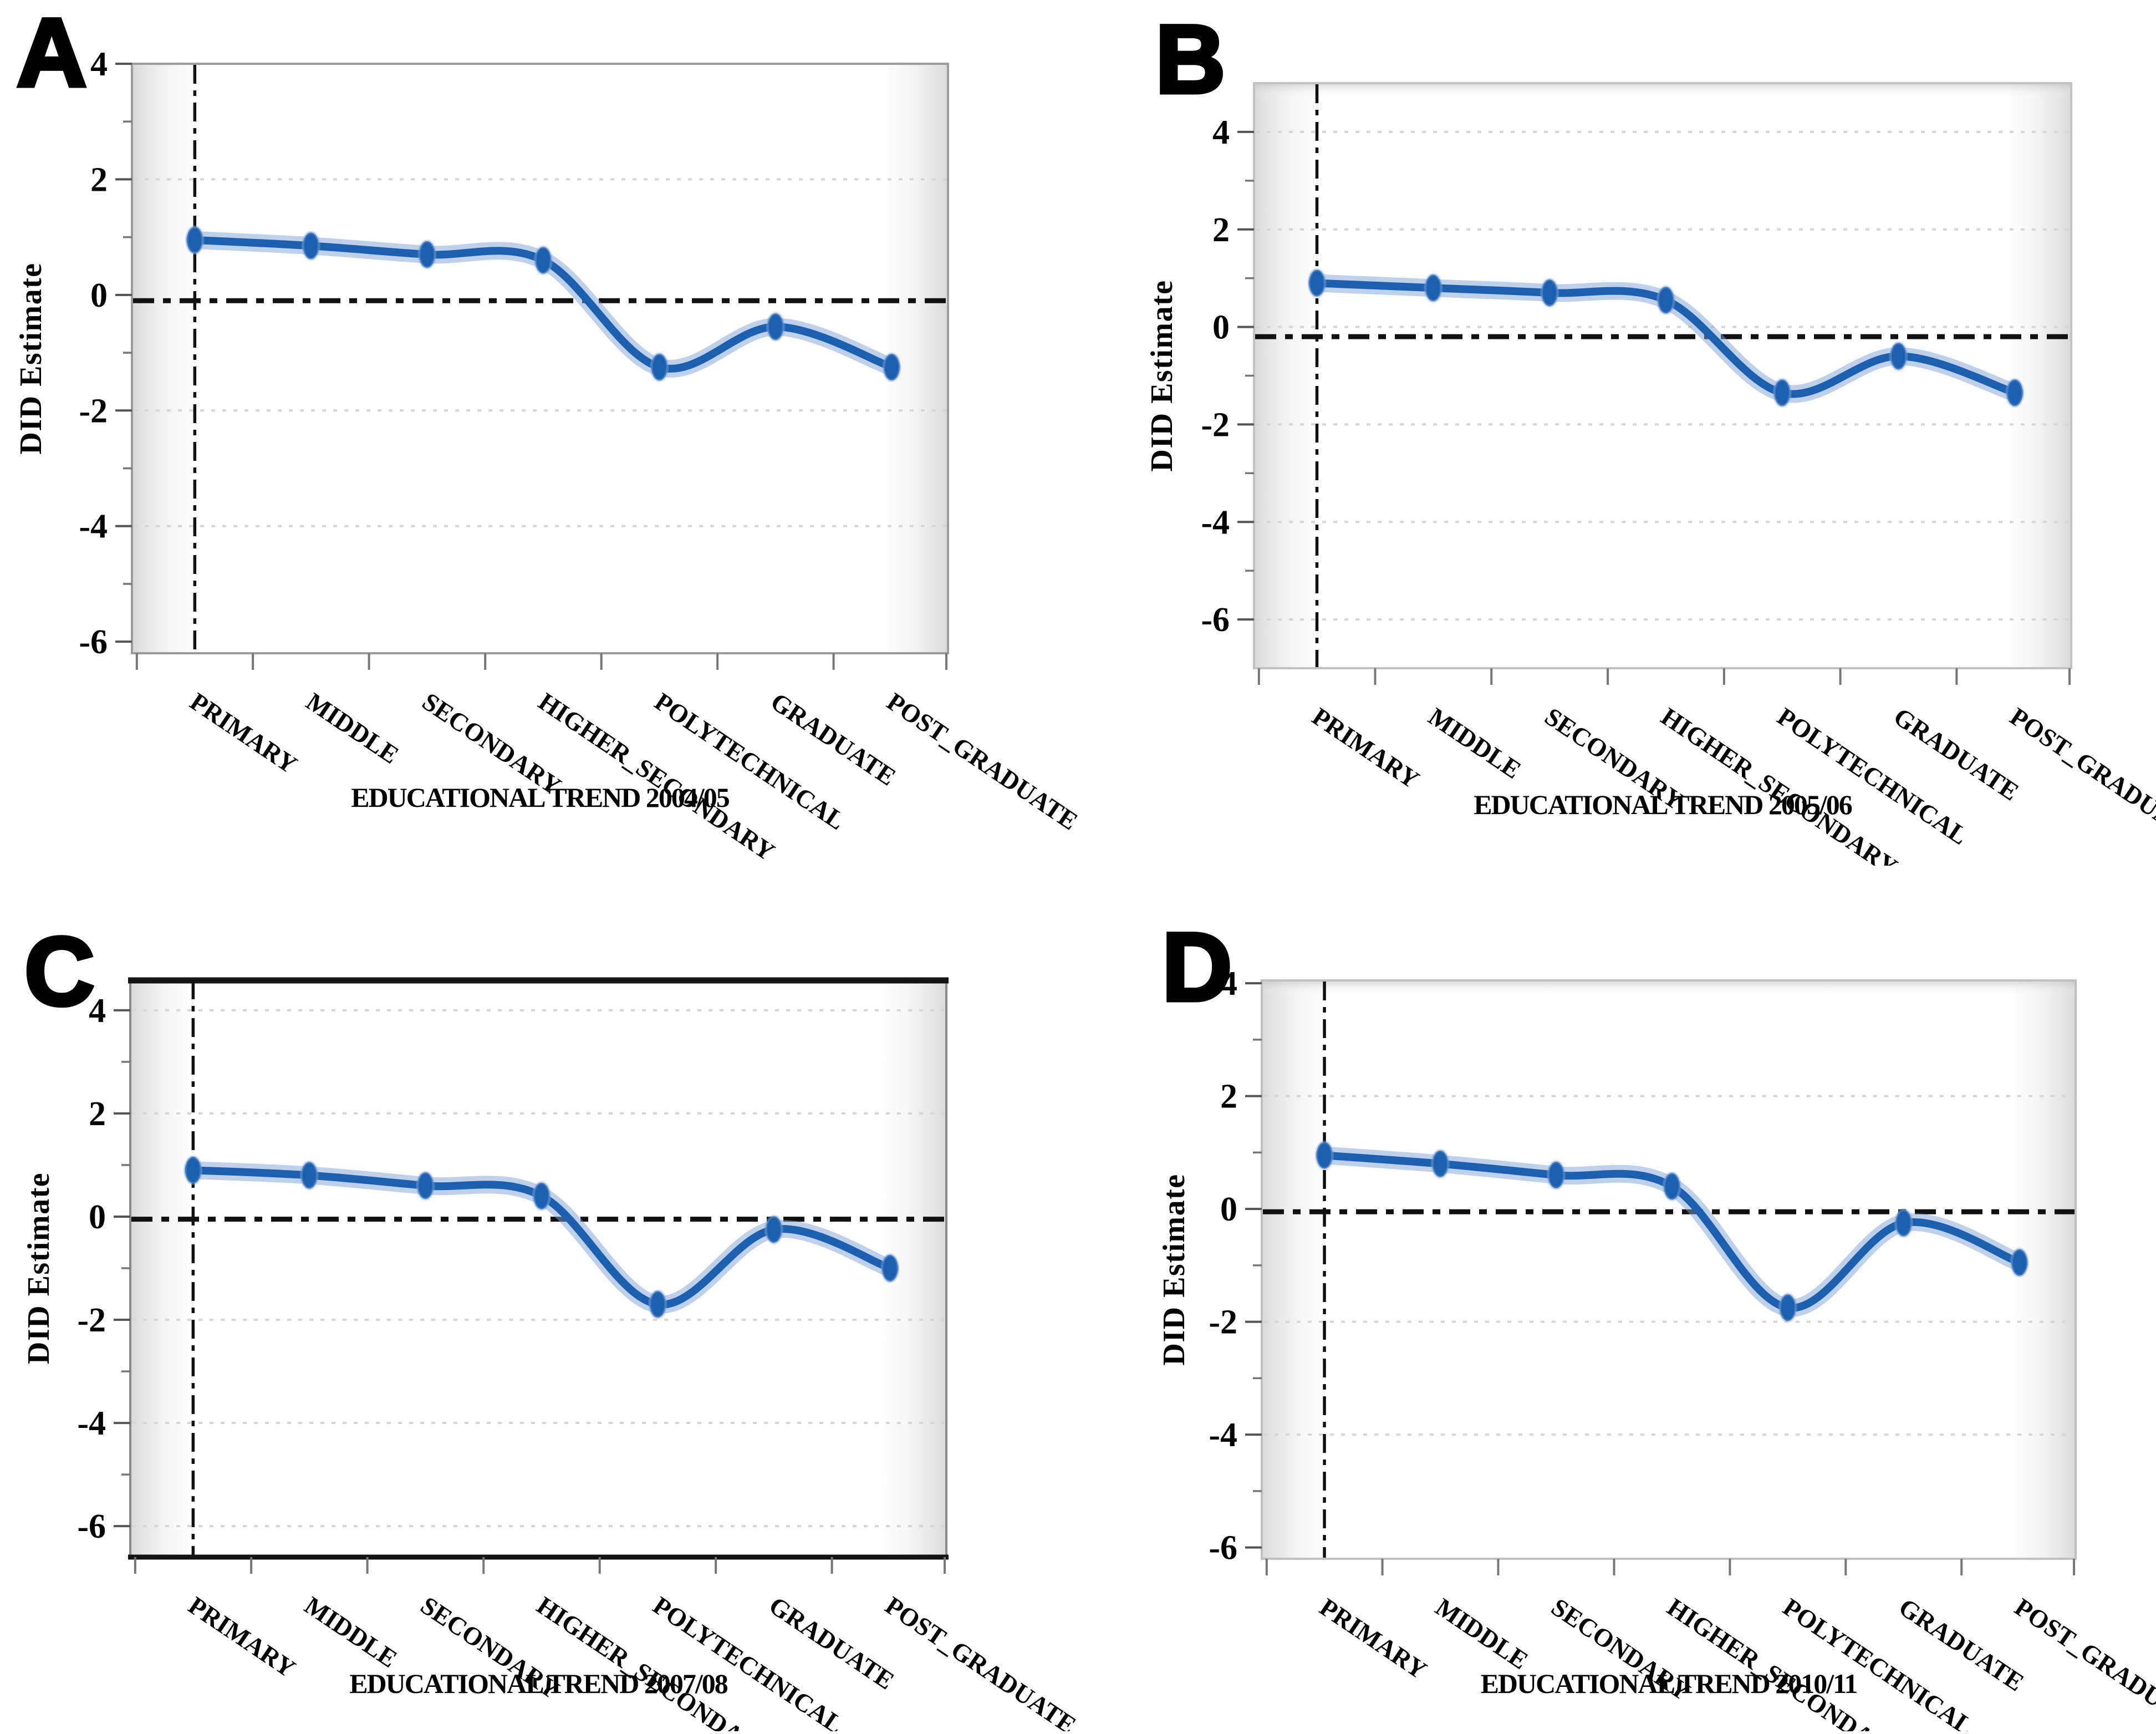 This screenshot has height=1734, width=2156. What do you see at coordinates (51, 53) in the screenshot?
I see `panel-letter-A: A` at bounding box center [51, 53].